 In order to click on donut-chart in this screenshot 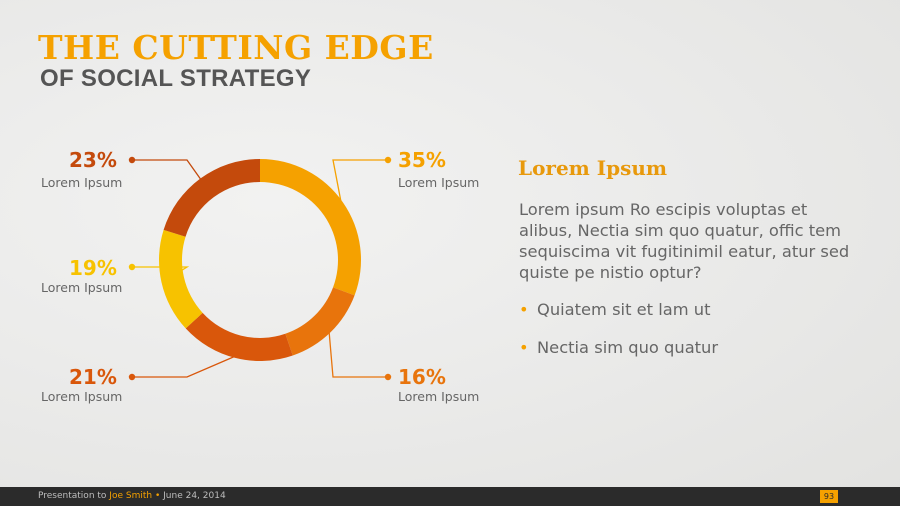, I will do `click(260, 268)`.